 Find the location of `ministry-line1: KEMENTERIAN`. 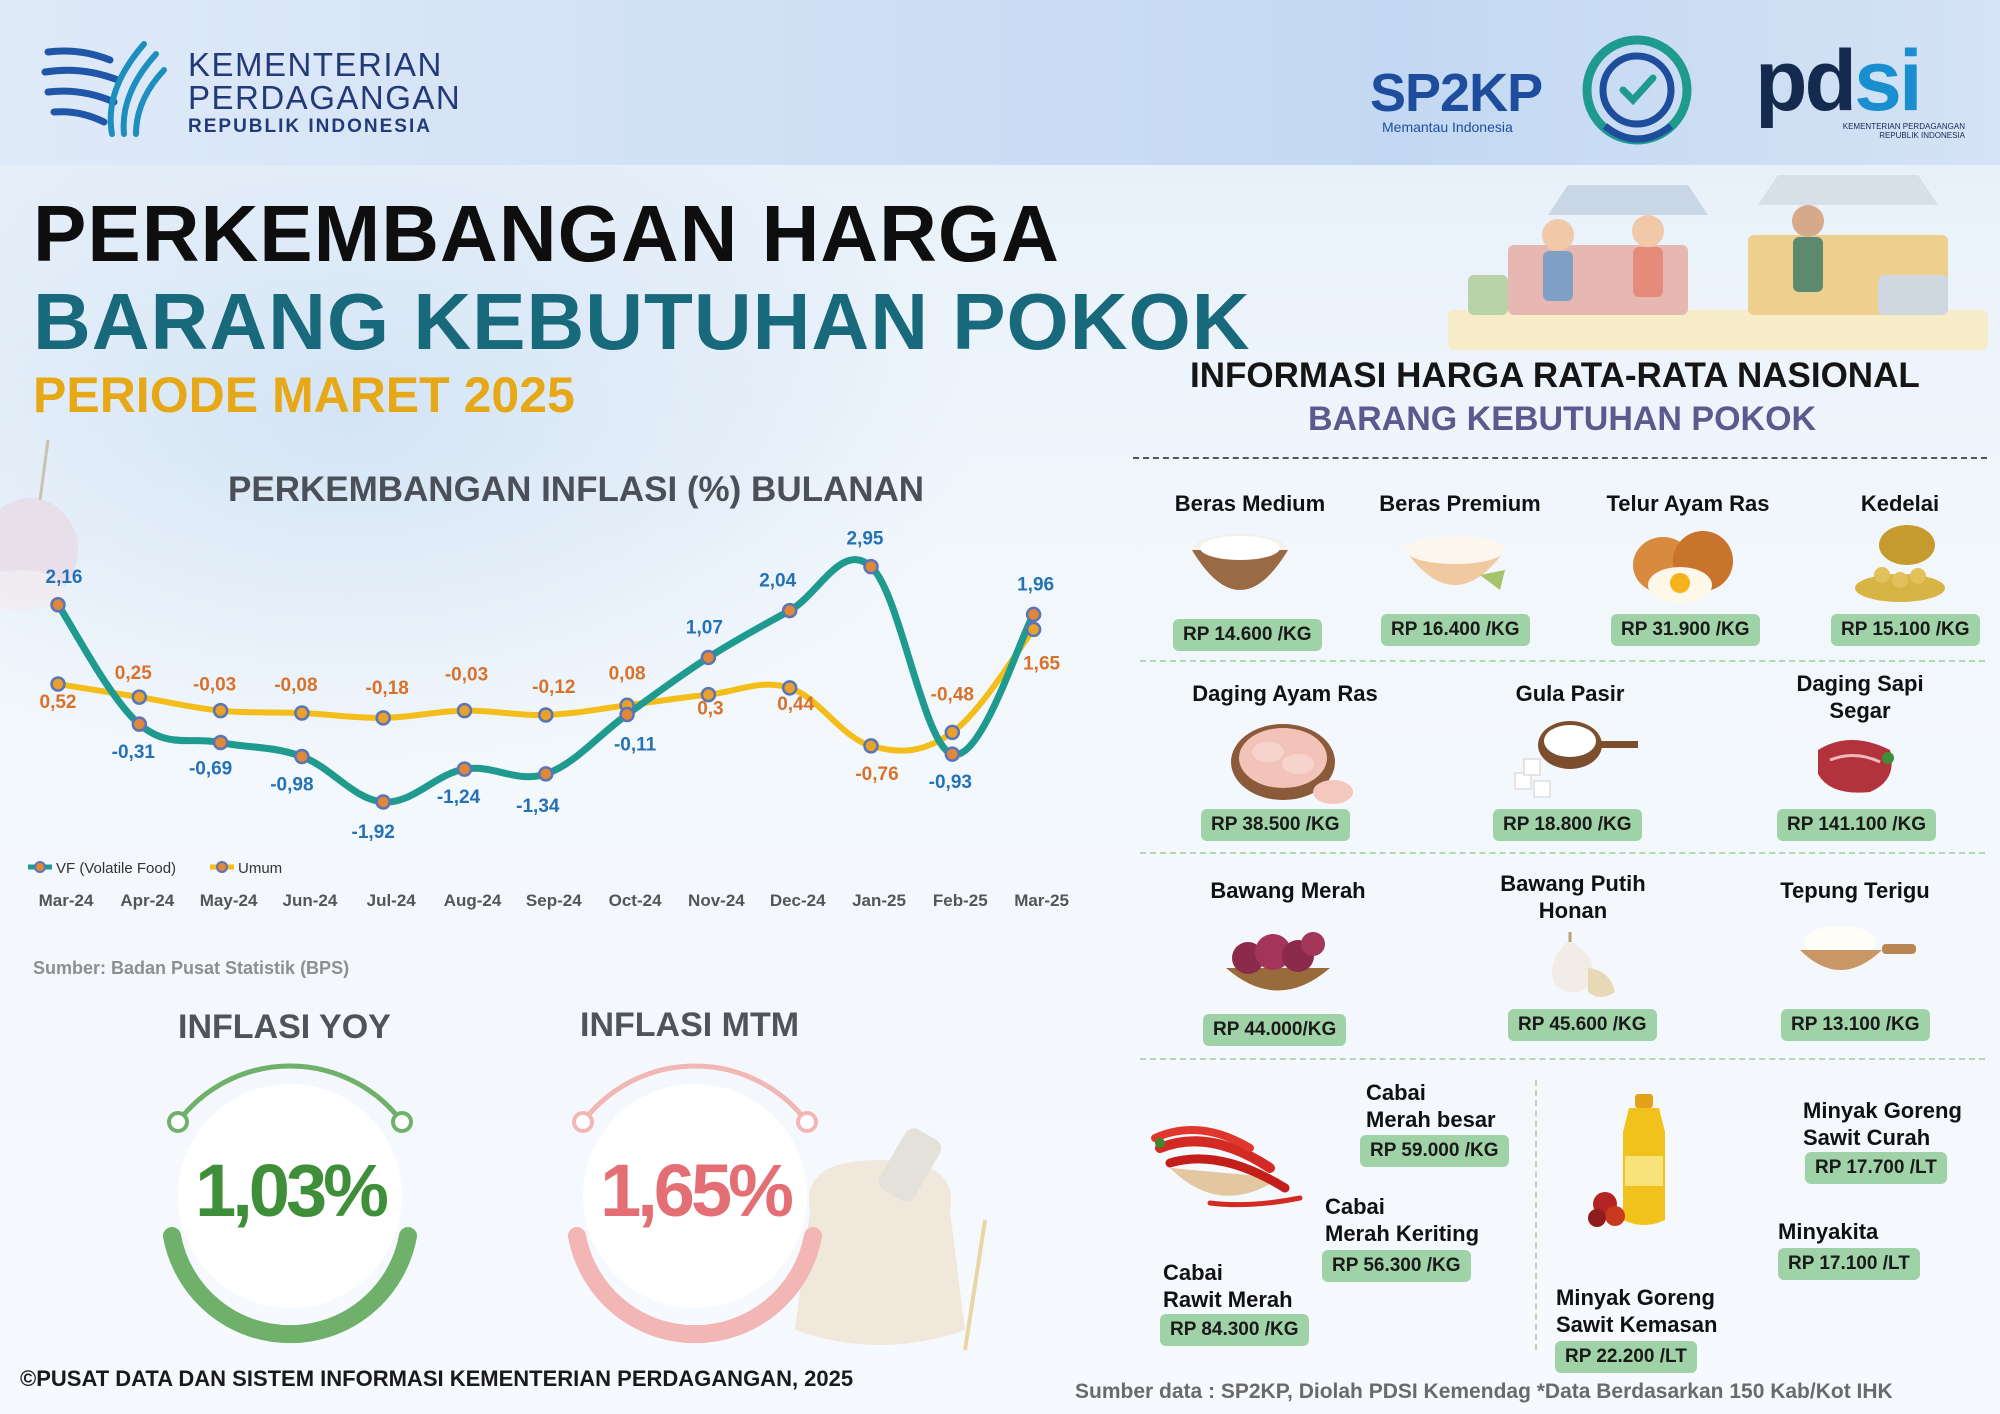

ministry-line1: KEMENTERIAN is located at coordinates (315, 64).